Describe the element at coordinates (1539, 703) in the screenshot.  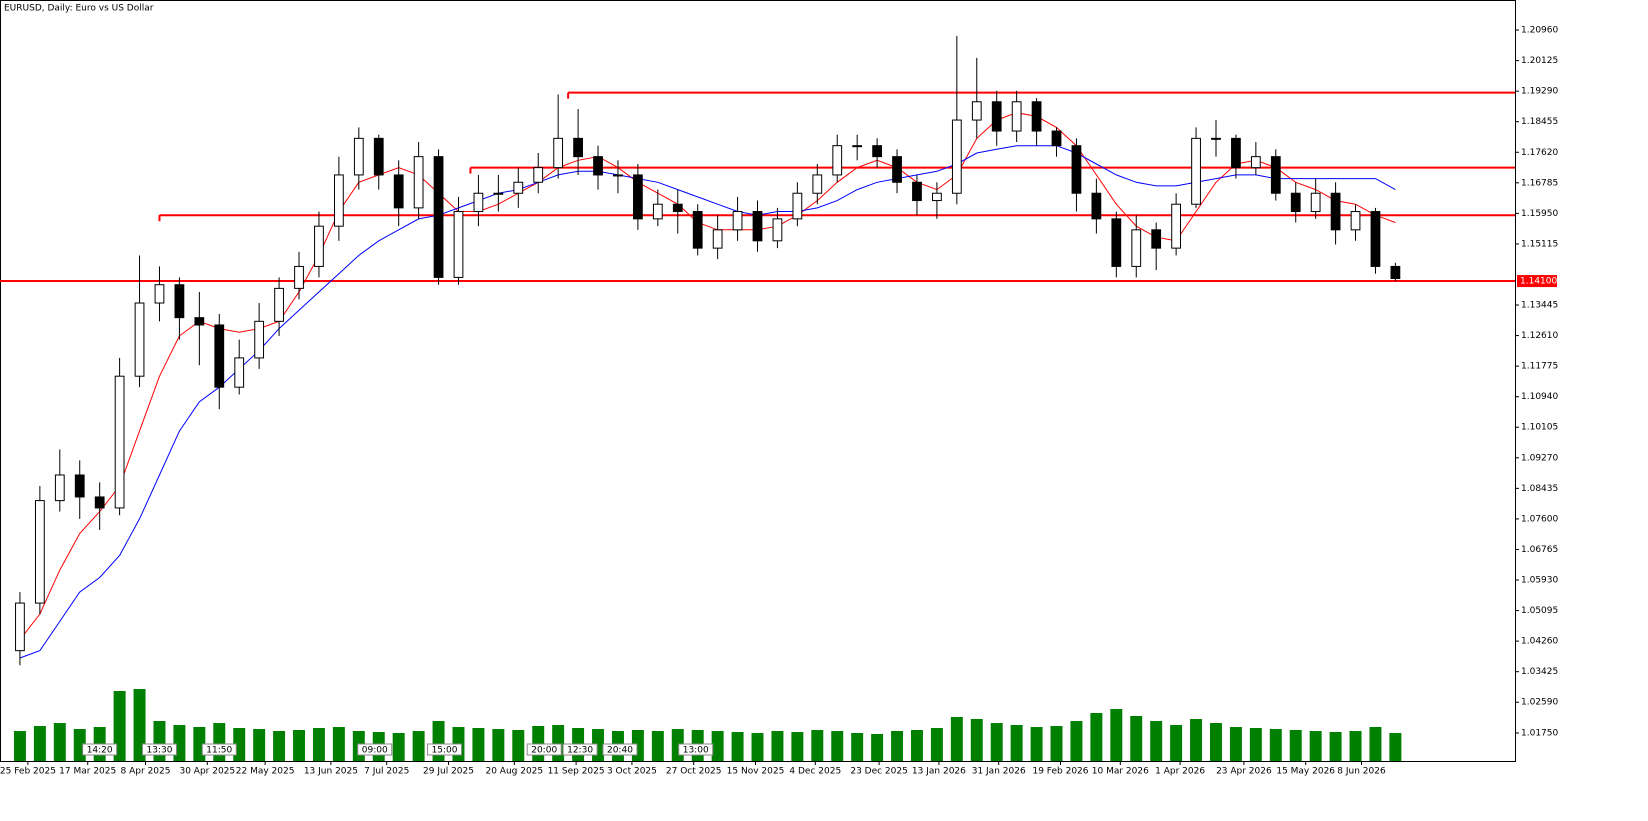
I see `y-tick-label: 1.02590` at that location.